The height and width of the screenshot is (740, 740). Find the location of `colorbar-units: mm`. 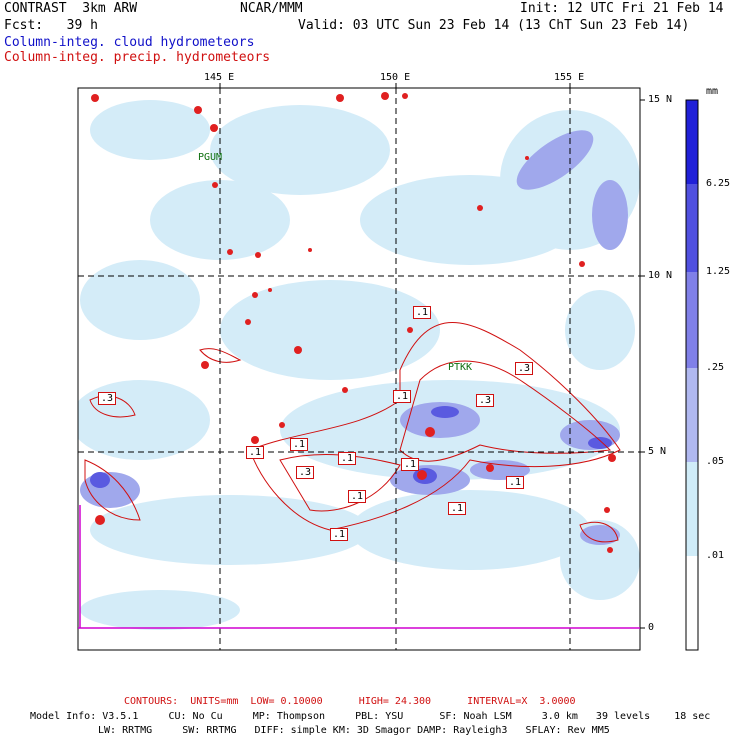

colorbar-units: mm is located at coordinates (712, 91).